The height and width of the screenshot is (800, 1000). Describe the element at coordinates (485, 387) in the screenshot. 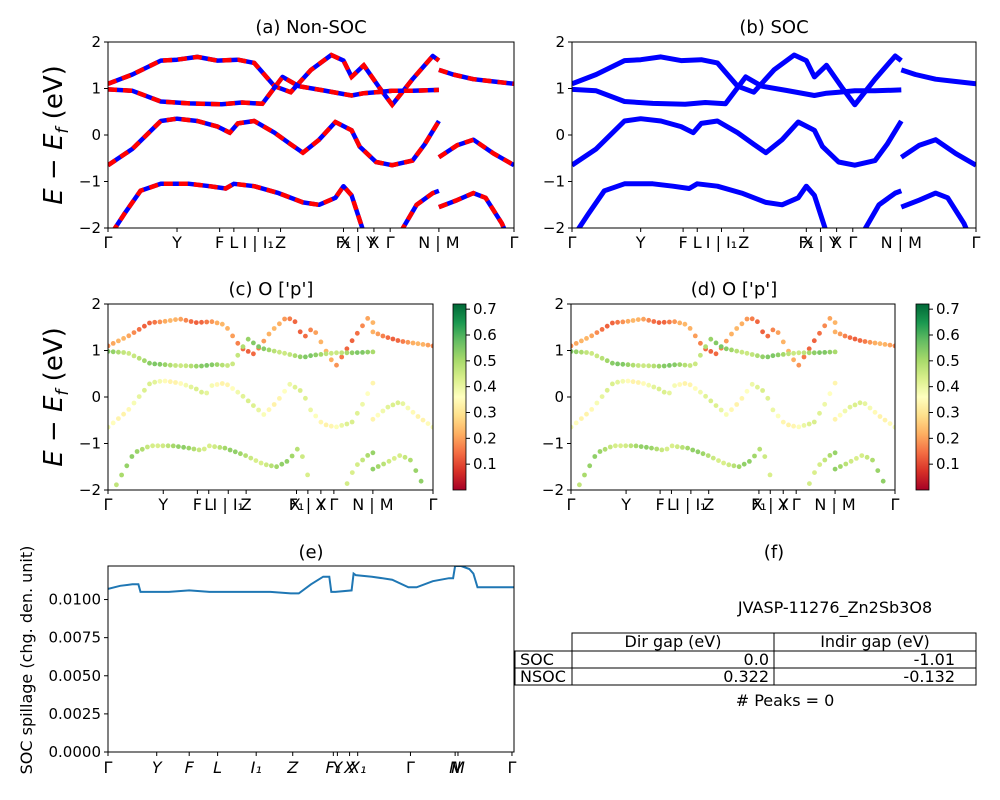

I see `colorbar-tick-label: 0.4` at that location.